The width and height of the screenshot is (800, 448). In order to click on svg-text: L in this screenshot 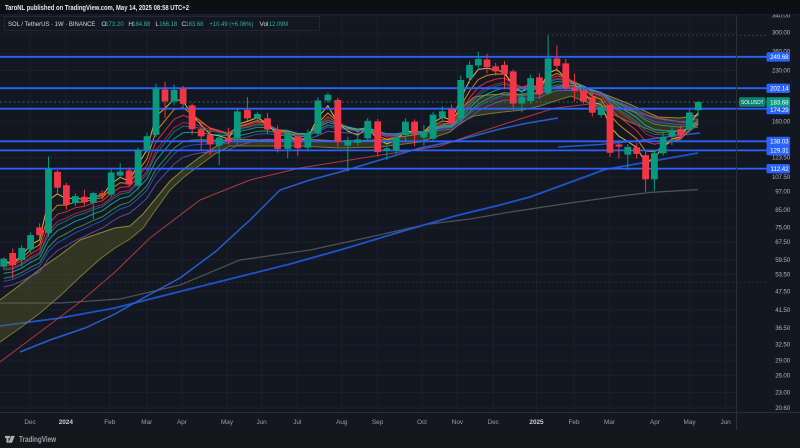, I will do `click(157, 24)`.